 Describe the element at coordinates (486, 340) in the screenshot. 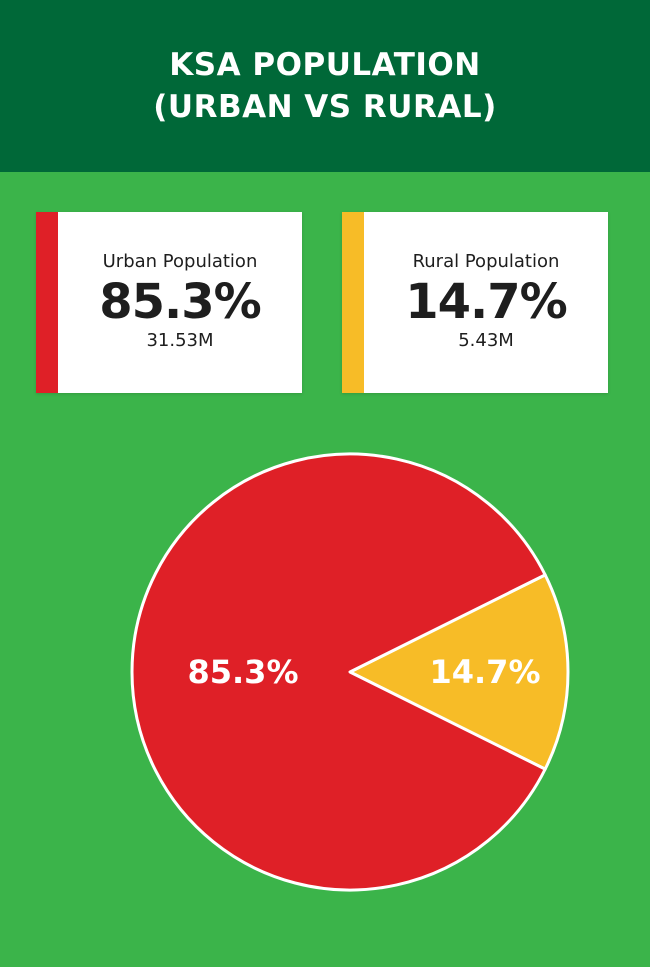

I see `rural-card-count: 5.43M` at that location.